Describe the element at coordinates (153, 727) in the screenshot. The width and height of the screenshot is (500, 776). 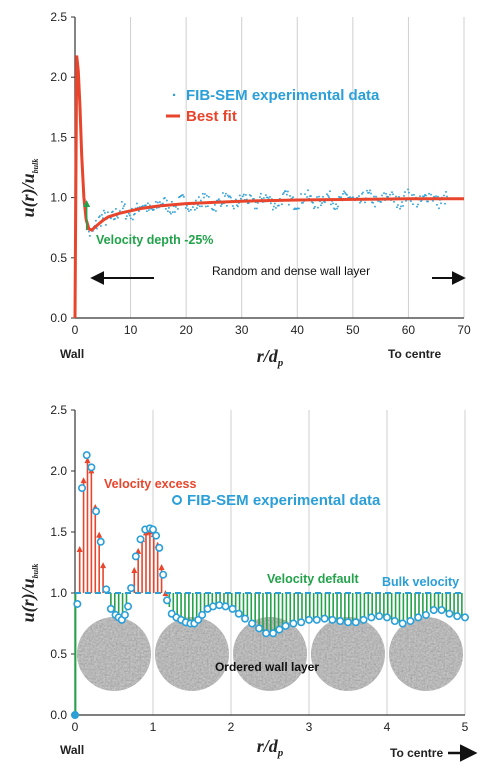
I see `chart-bottom-x-tick-label: 1` at that location.